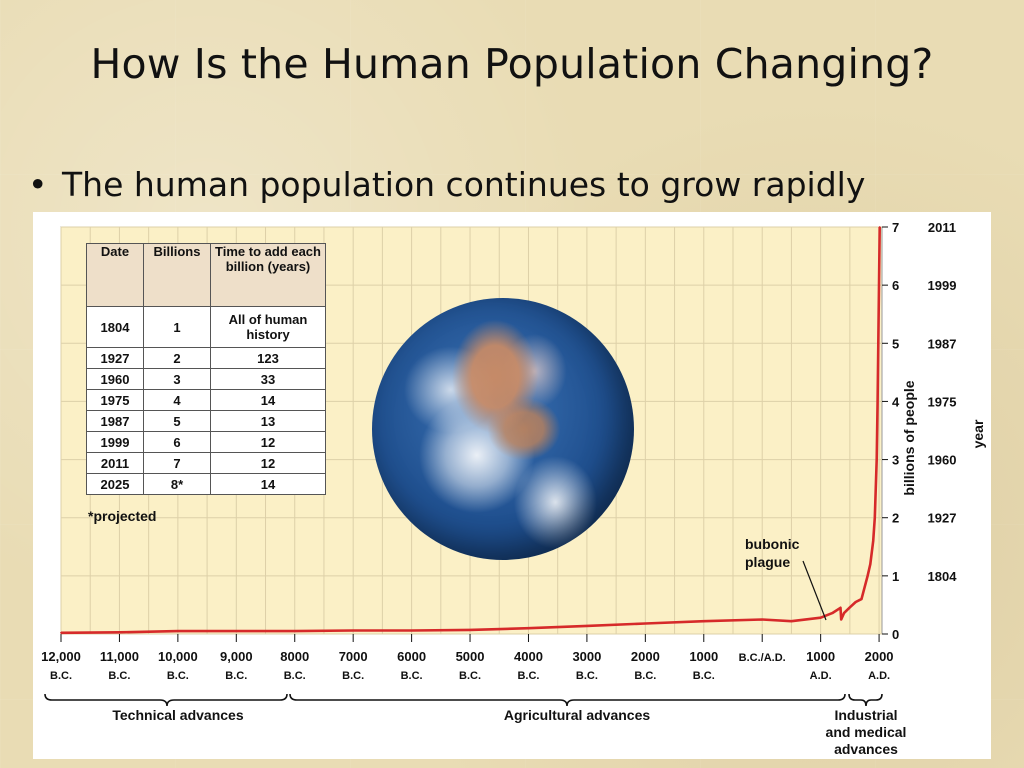 The width and height of the screenshot is (1024, 768). Describe the element at coordinates (122, 516) in the screenshot. I see `table-footnote: *projected` at that location.